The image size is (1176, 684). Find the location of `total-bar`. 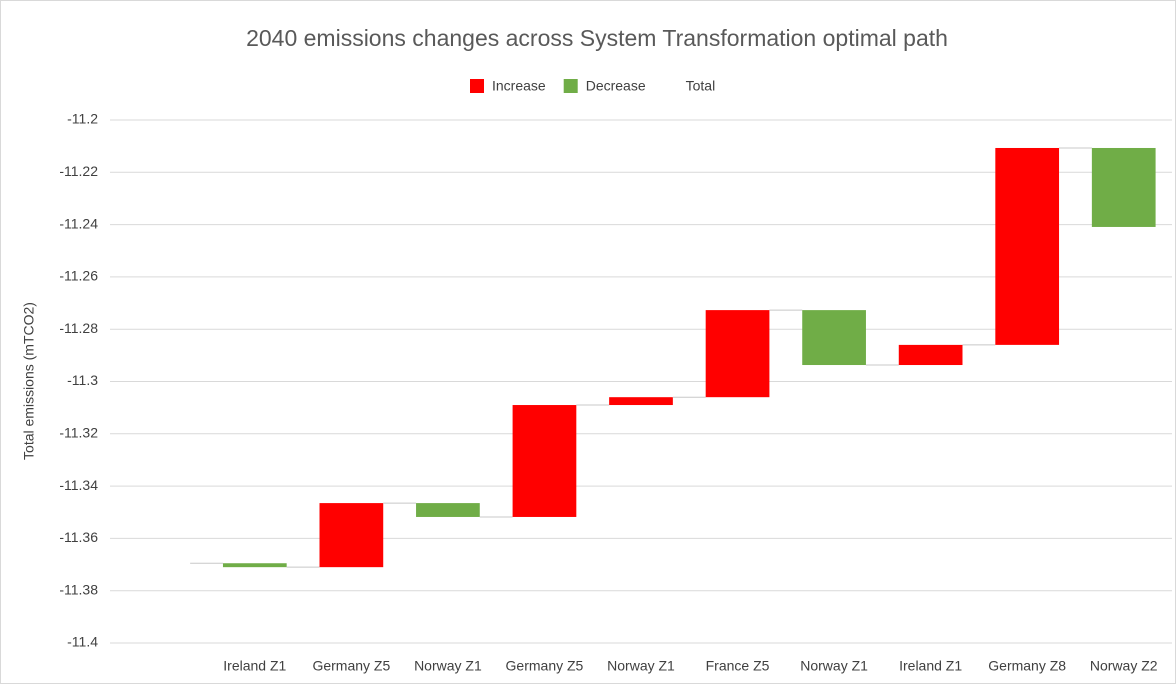

total-bar is located at coordinates (158, 603).